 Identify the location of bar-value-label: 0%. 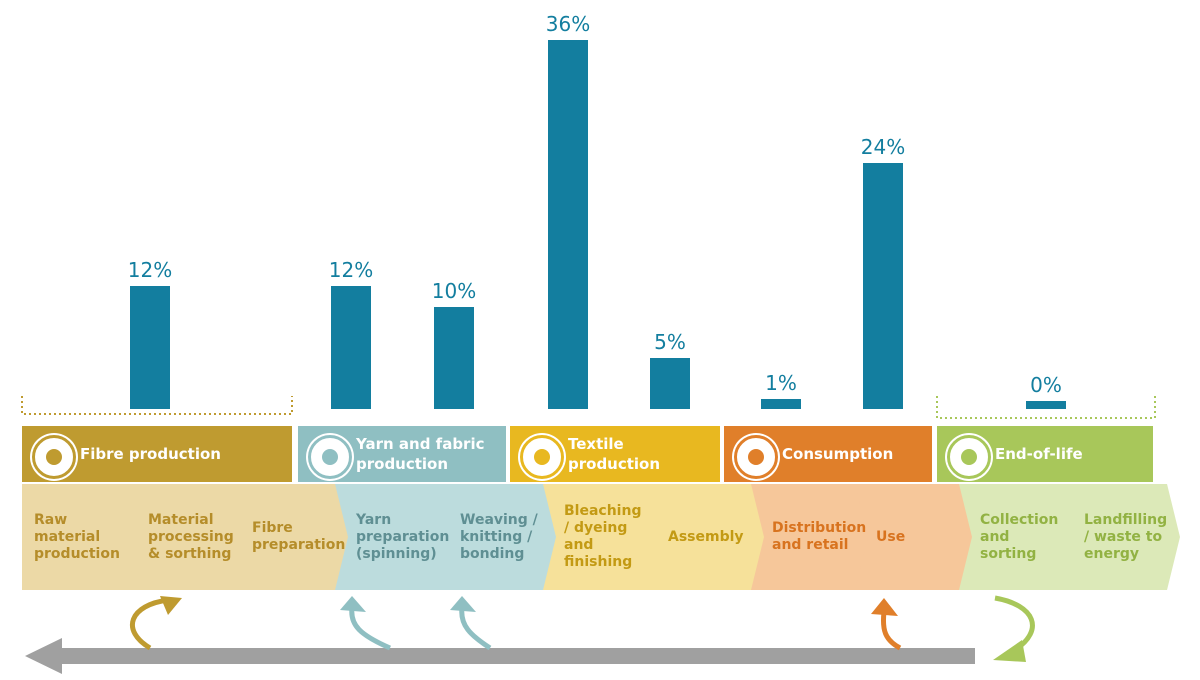
(1046, 385).